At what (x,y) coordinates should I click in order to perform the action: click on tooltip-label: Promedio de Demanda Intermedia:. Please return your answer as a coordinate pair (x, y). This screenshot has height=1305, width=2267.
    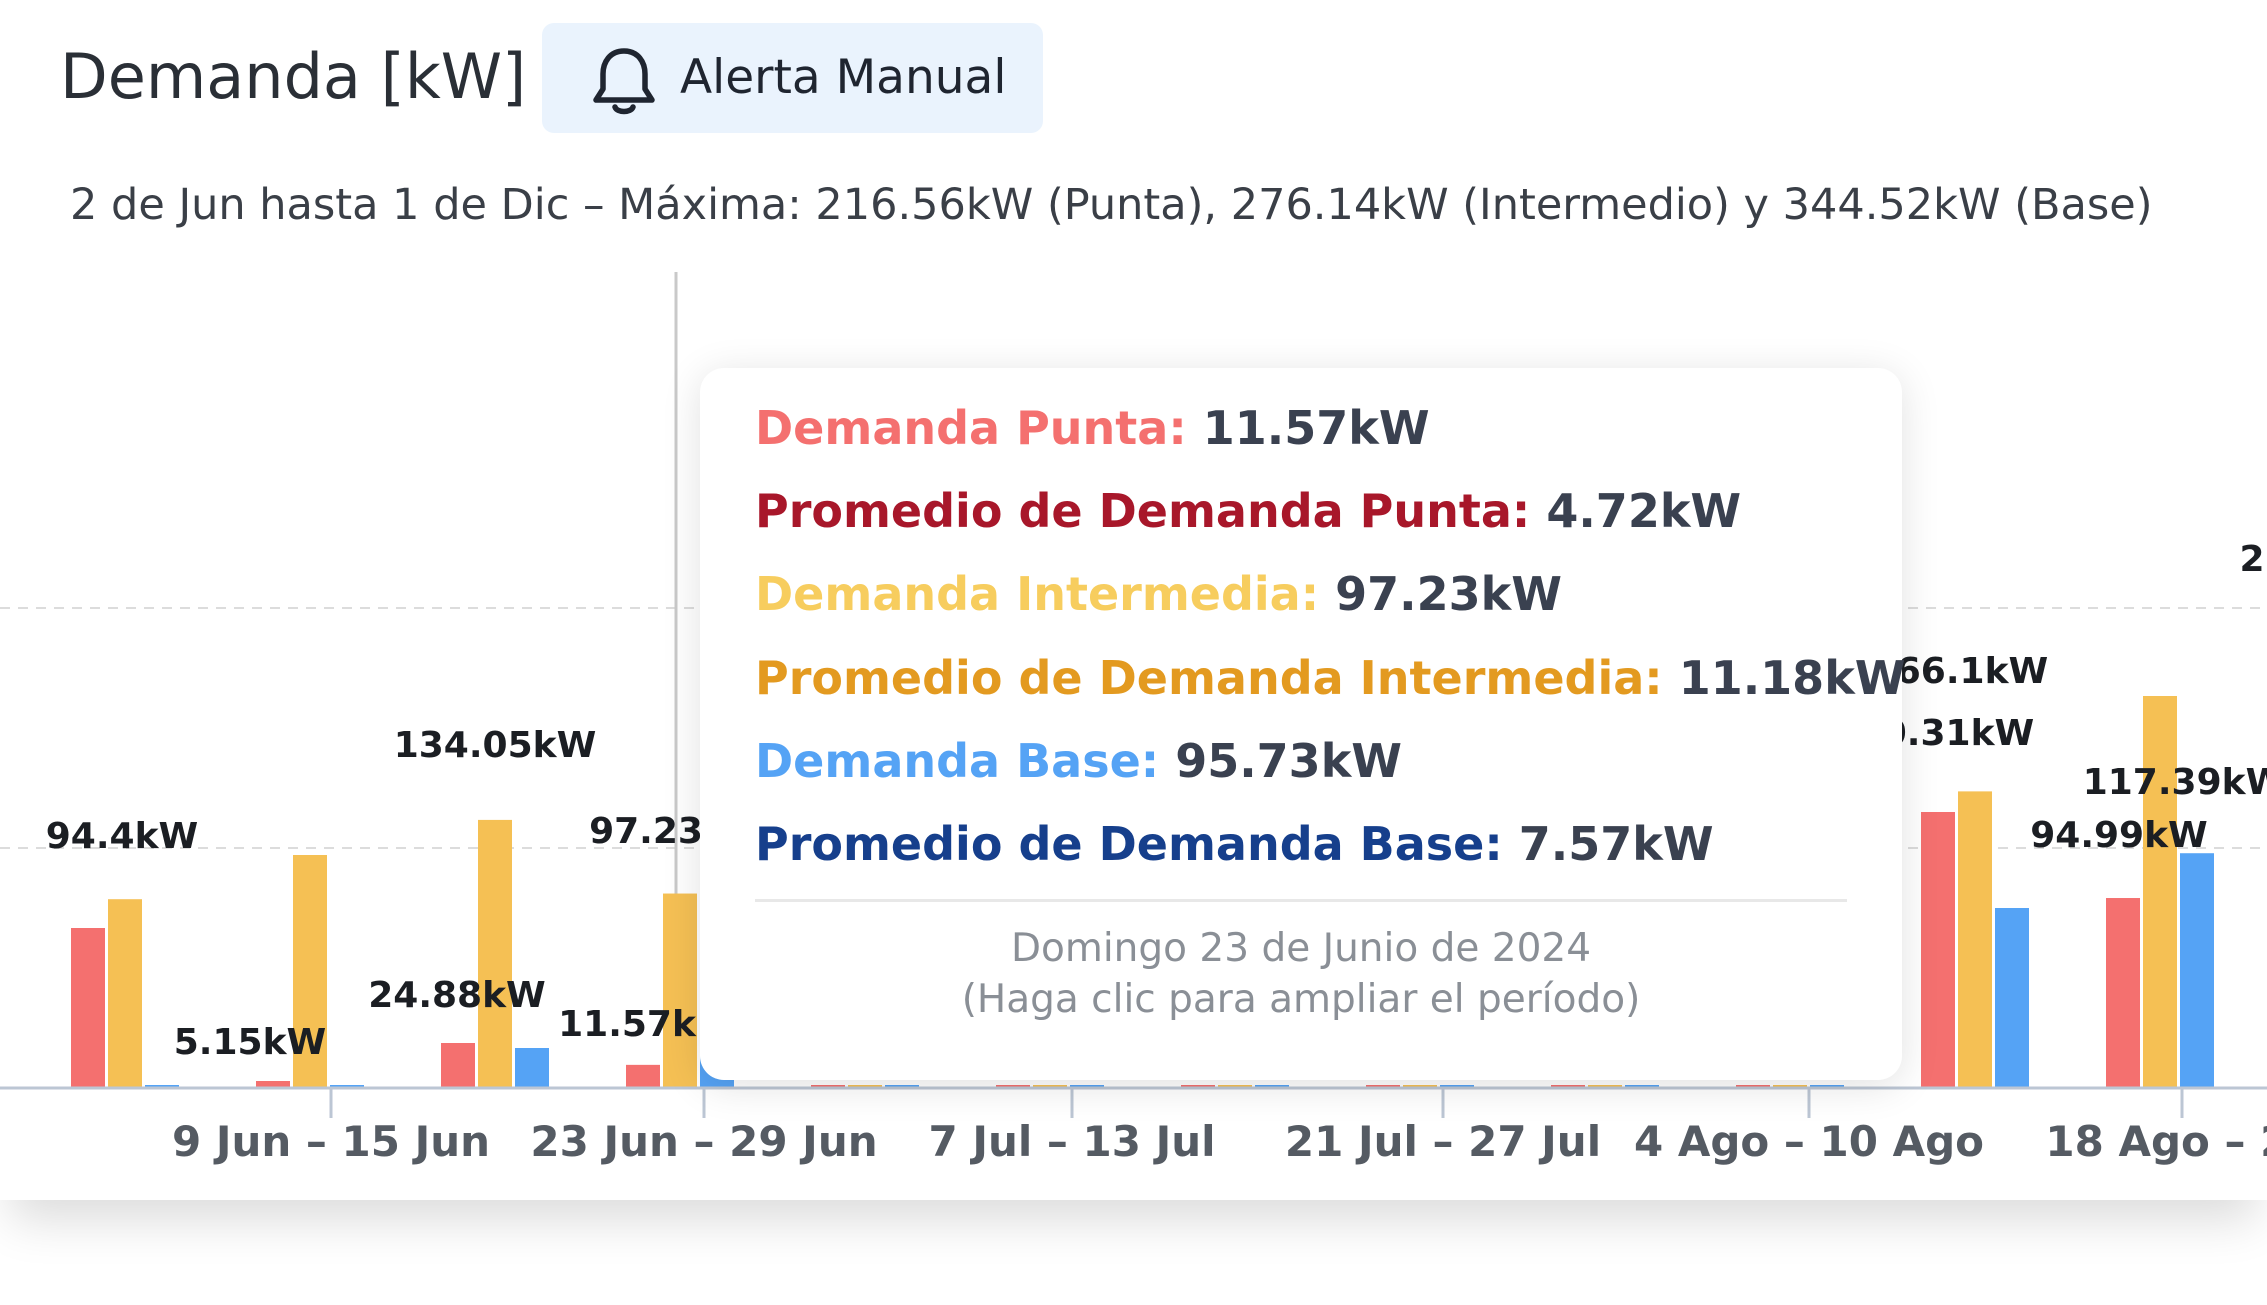
    Looking at the image, I should click on (1209, 678).